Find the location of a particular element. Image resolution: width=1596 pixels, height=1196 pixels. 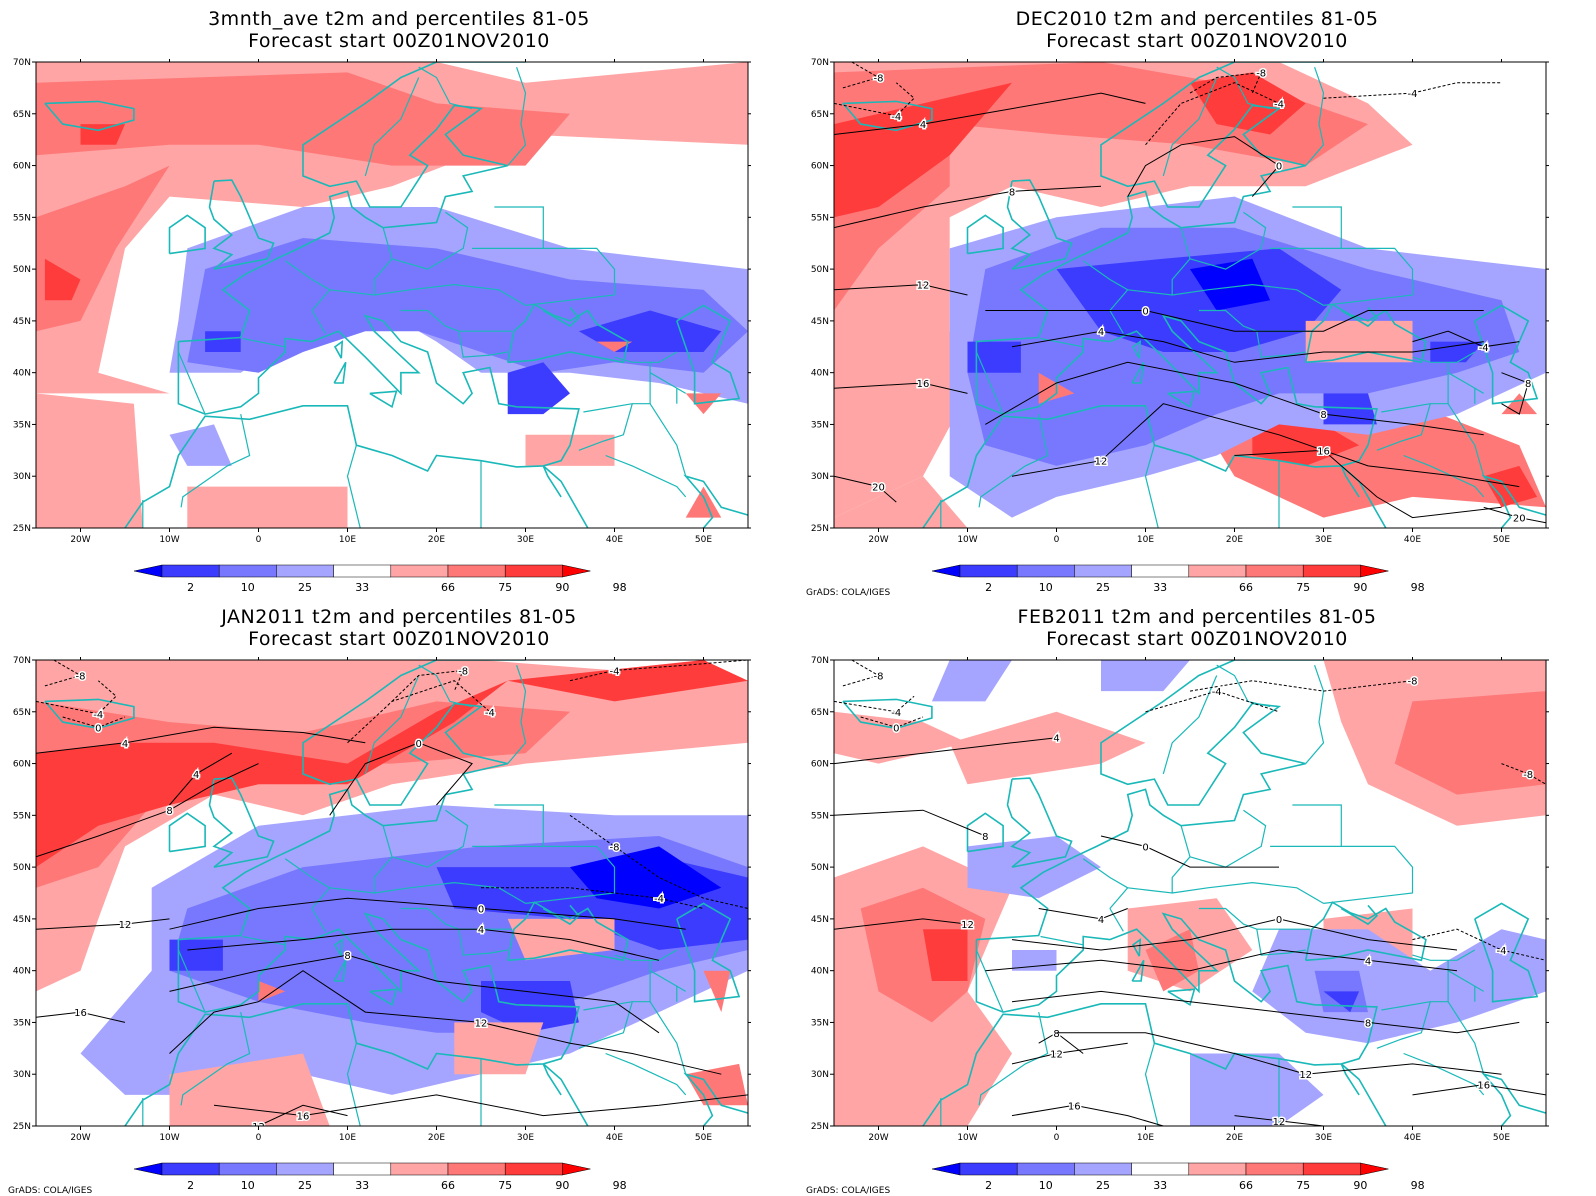

lon-label: 40E is located at coordinates (1412, 540).